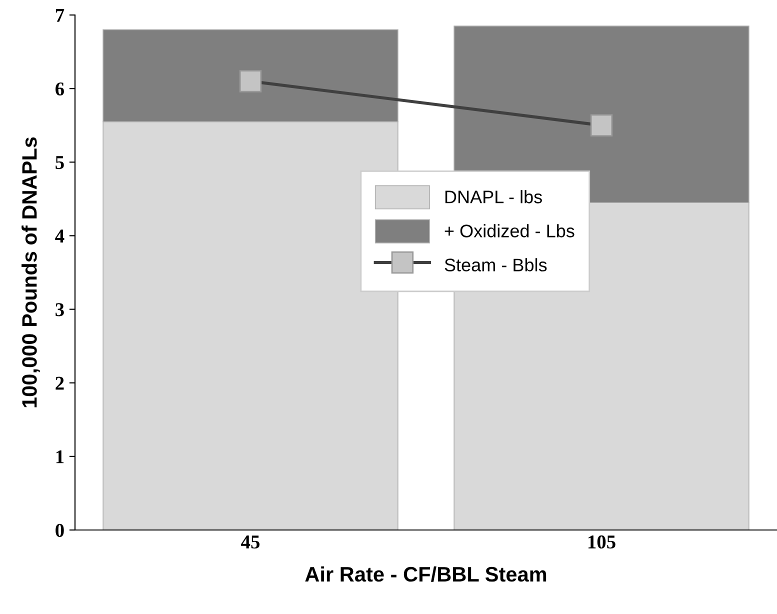  Describe the element at coordinates (60, 89) in the screenshot. I see `y-tick-label: 6` at that location.